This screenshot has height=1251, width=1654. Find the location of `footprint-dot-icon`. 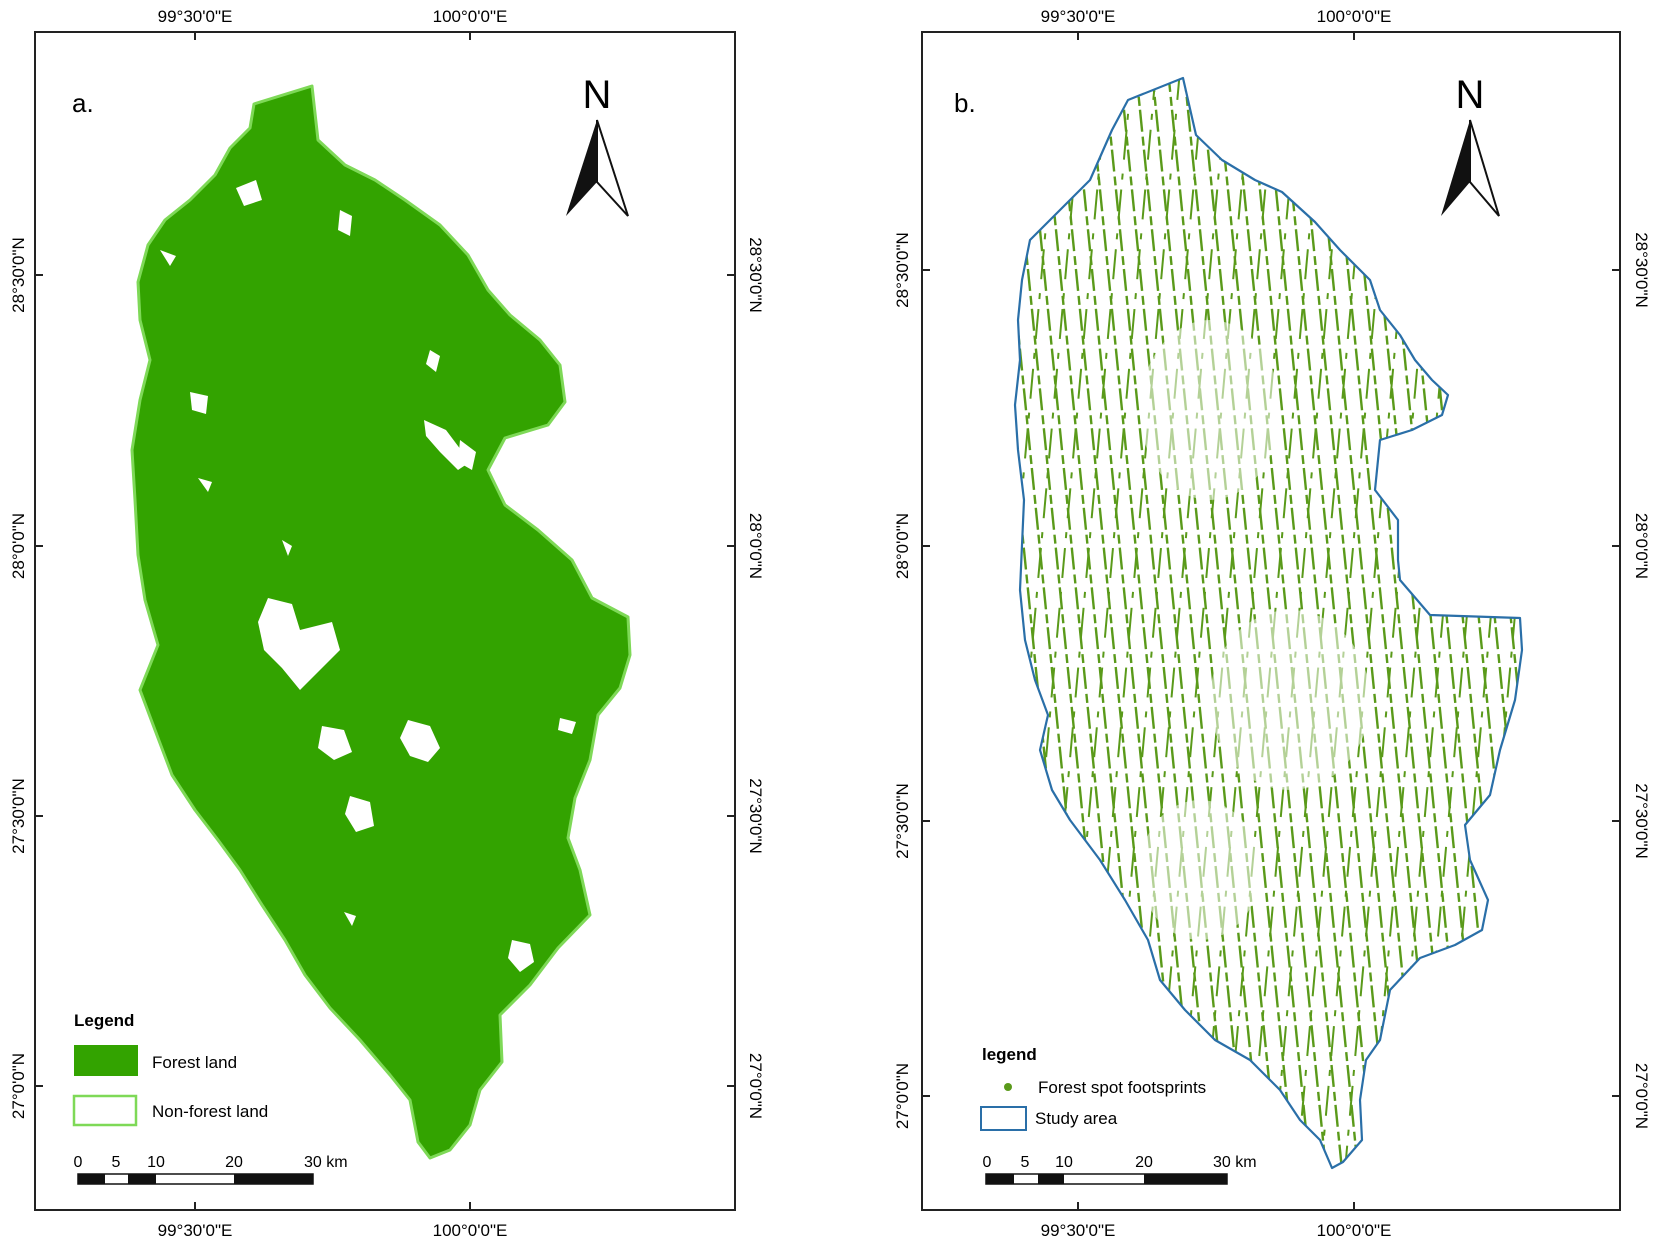

footprint-dot-icon is located at coordinates (1008, 1087).